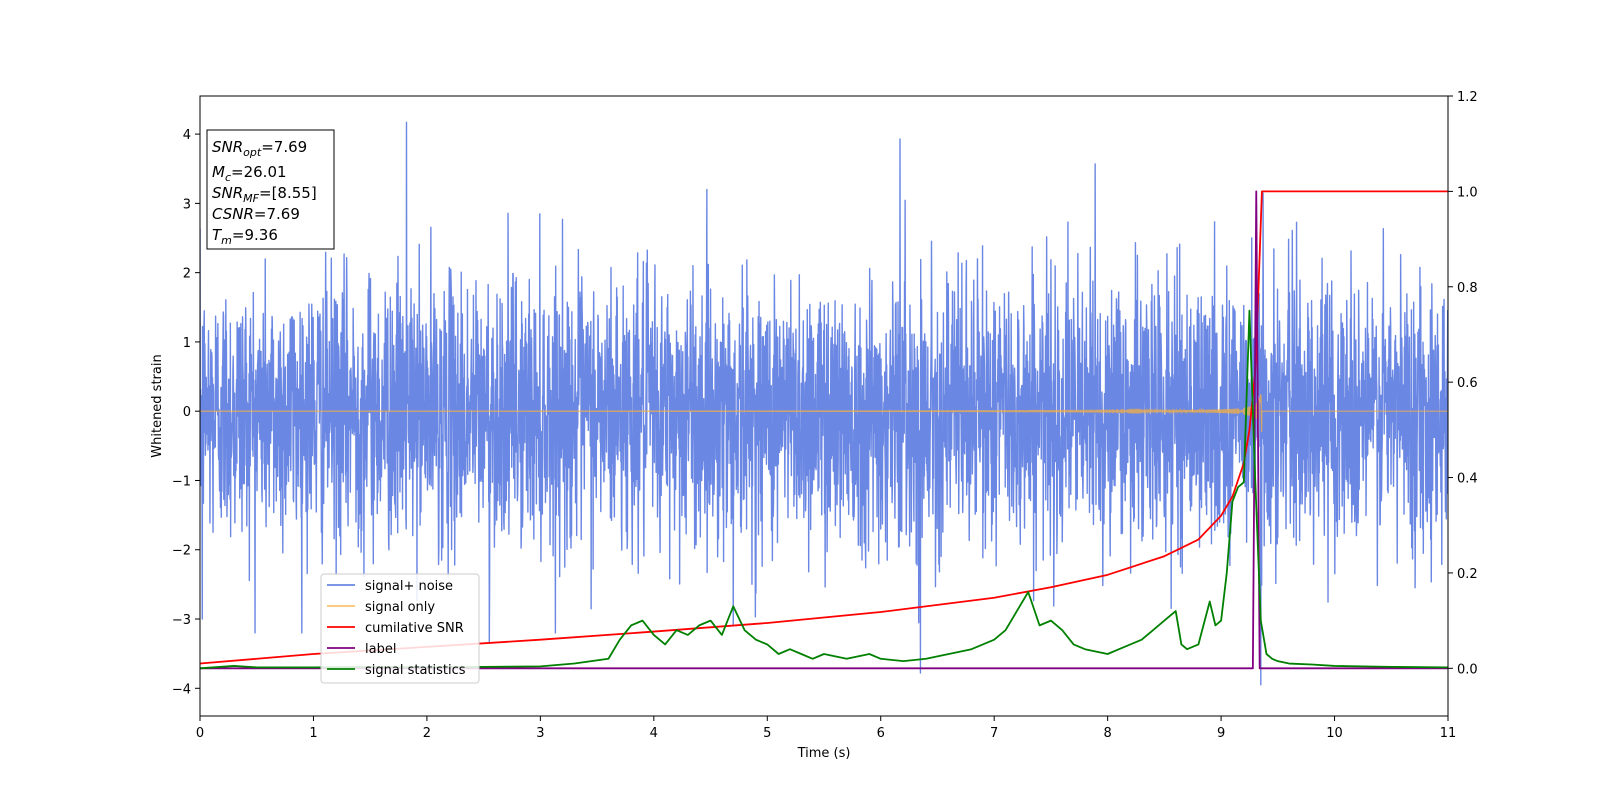 This screenshot has height=800, width=1600. I want to click on x-tick-label: 10, so click(1334, 733).